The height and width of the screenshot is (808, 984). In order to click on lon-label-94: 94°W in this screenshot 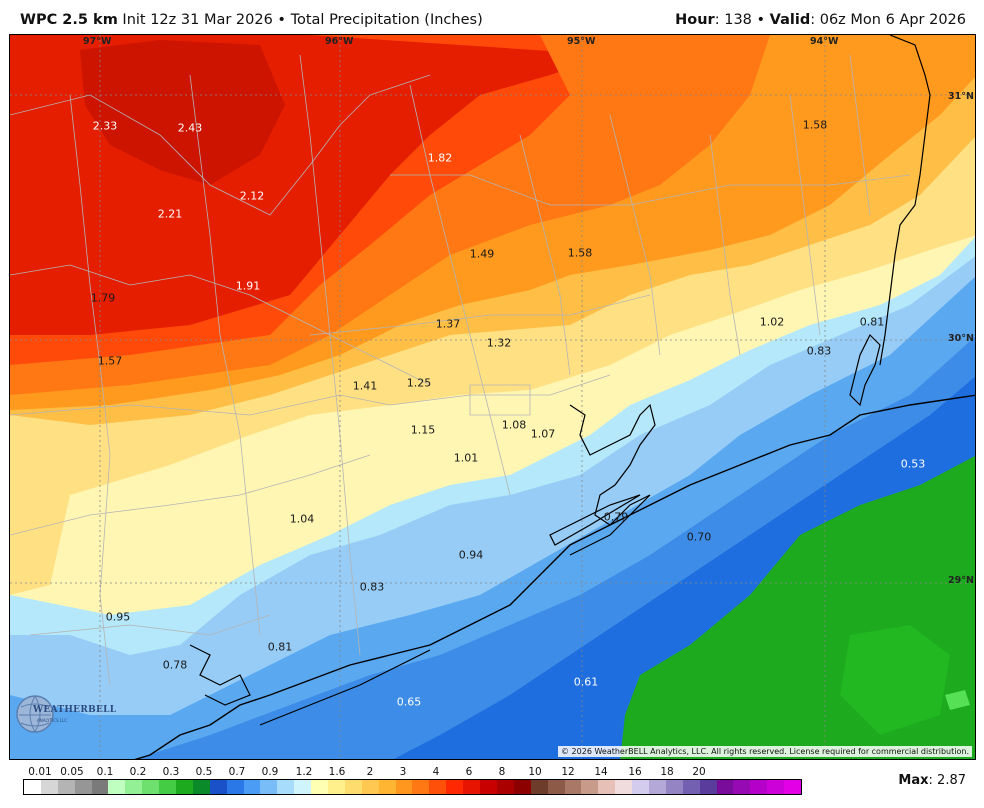, I will do `click(824, 41)`.